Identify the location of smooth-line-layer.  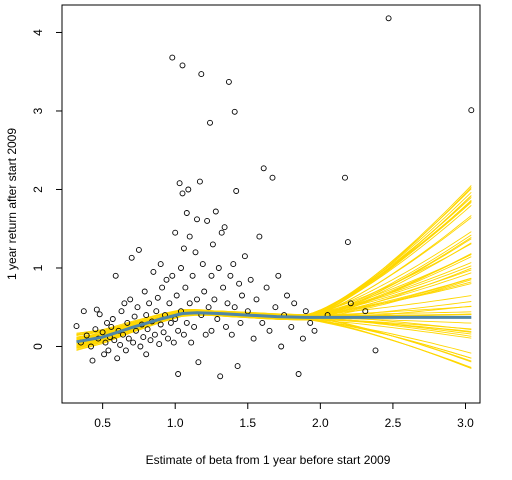
(274, 327).